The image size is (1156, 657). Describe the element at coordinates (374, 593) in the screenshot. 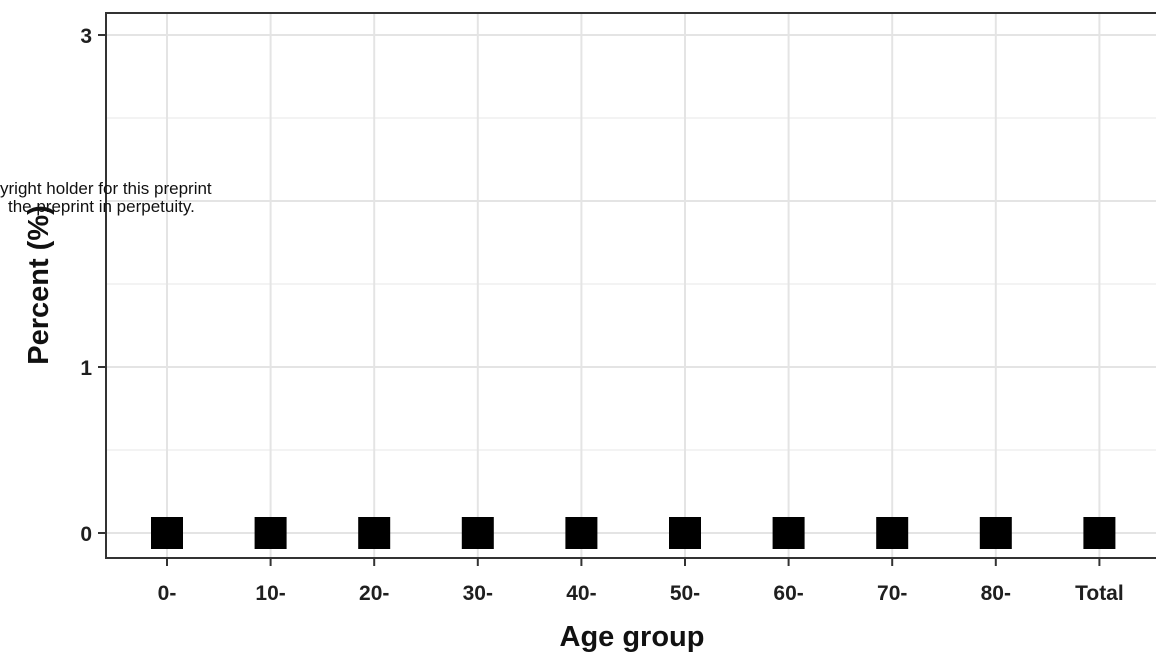

I see `x-tick-label: 20-` at that location.